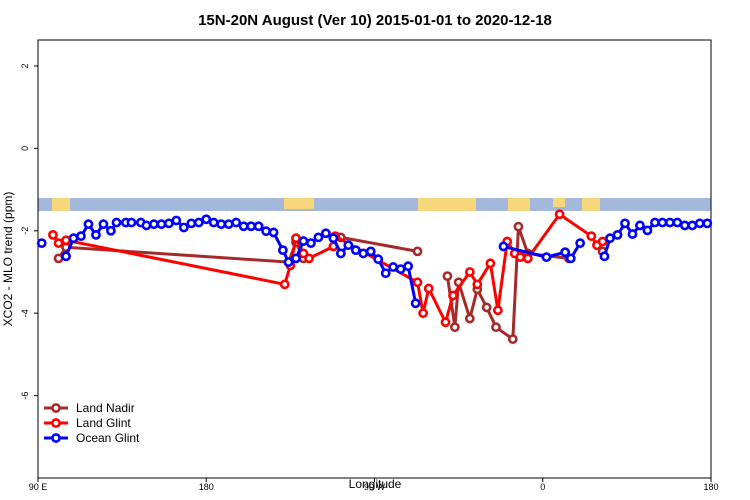 Image resolution: width=750 pixels, height=500 pixels. I want to click on legend-label: Land Nadir, so click(105, 408).